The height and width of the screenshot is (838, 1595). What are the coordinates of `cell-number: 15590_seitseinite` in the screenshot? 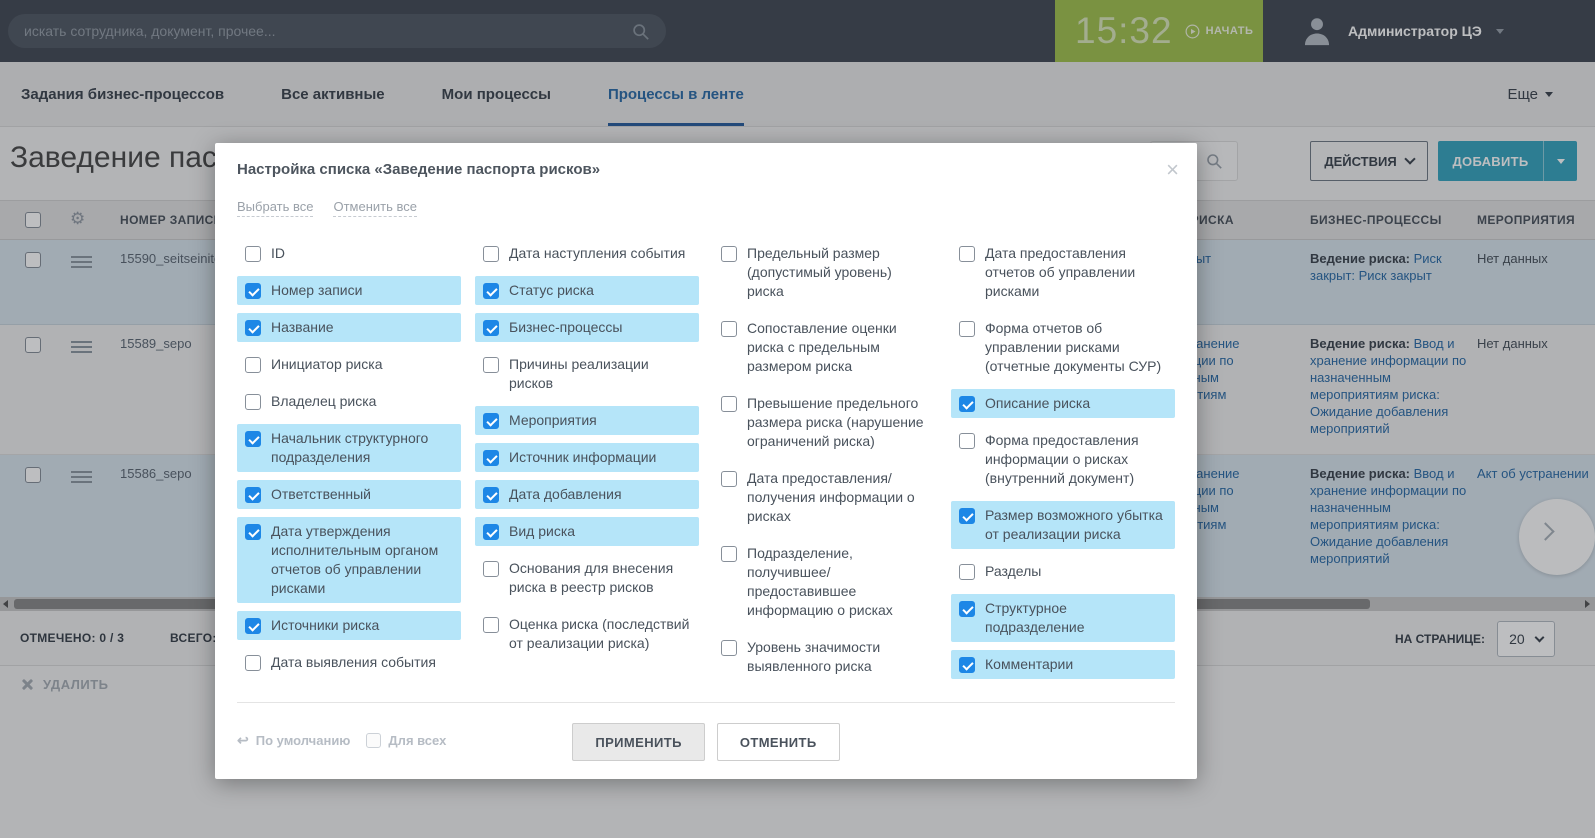 It's located at (171, 258).